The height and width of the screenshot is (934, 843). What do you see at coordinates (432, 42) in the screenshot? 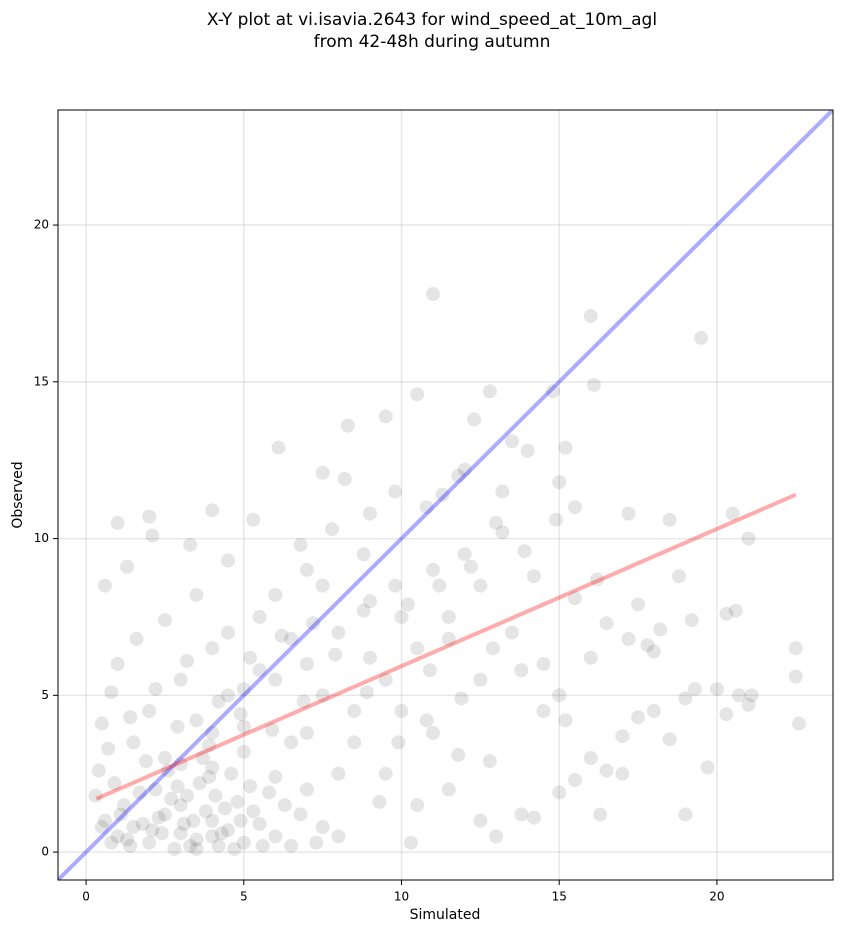
I see `chart-title: from 42-48h during autumn` at bounding box center [432, 42].